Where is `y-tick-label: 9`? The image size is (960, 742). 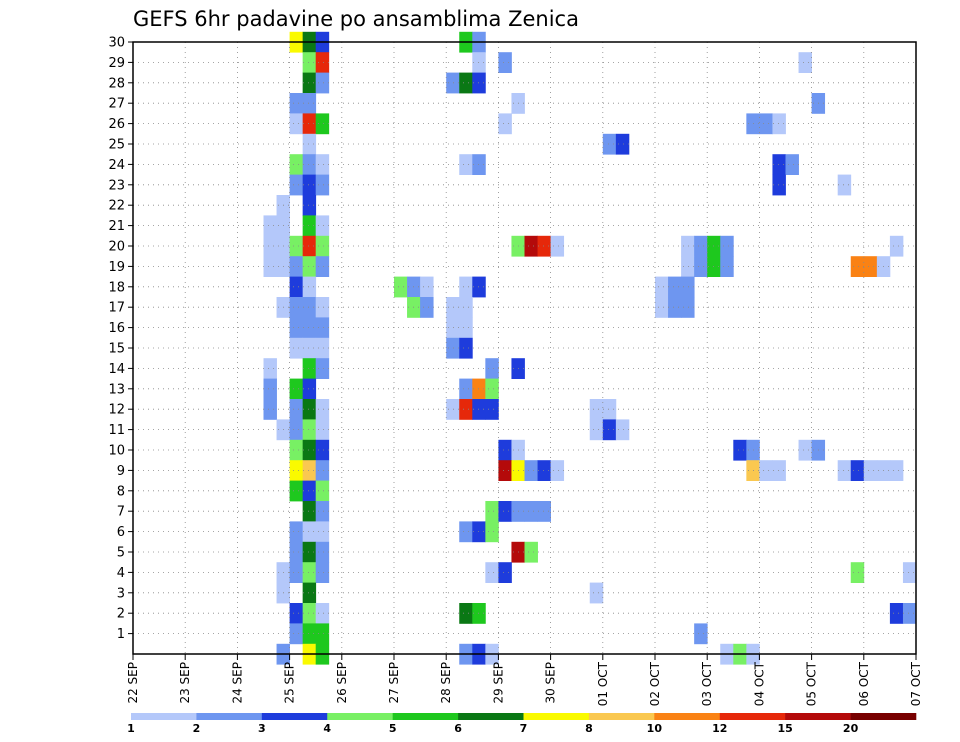 y-tick-label: 9 is located at coordinates (121, 471).